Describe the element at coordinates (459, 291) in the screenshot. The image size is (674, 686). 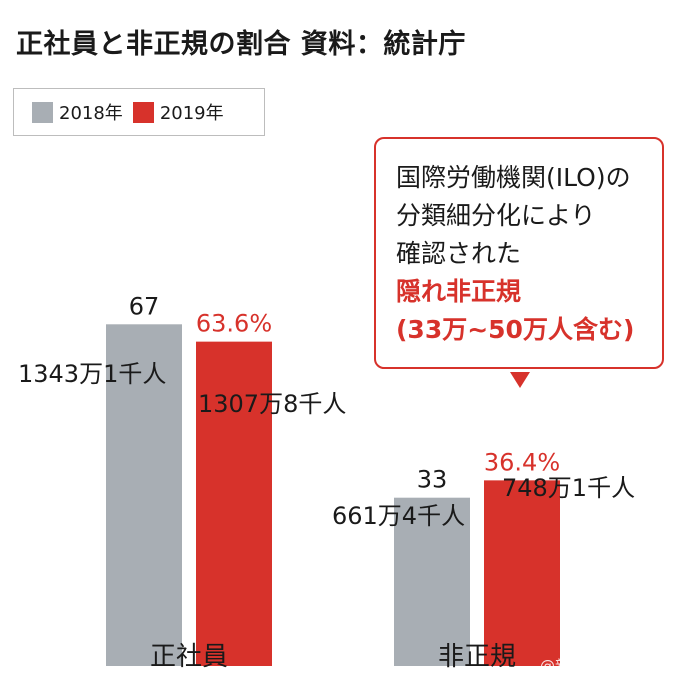
I see `callout-highlight-1: 隠れ非正規` at that location.